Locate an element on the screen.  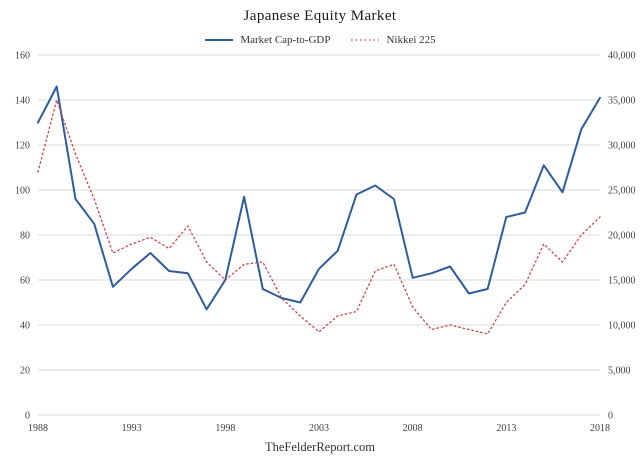
y-axis-tick-left: 140 is located at coordinates (22, 101).